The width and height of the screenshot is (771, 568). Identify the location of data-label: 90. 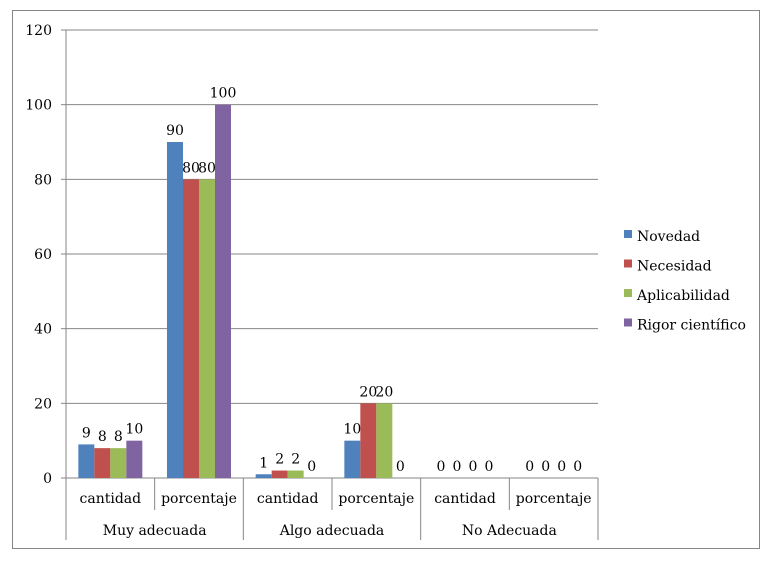
(175, 131).